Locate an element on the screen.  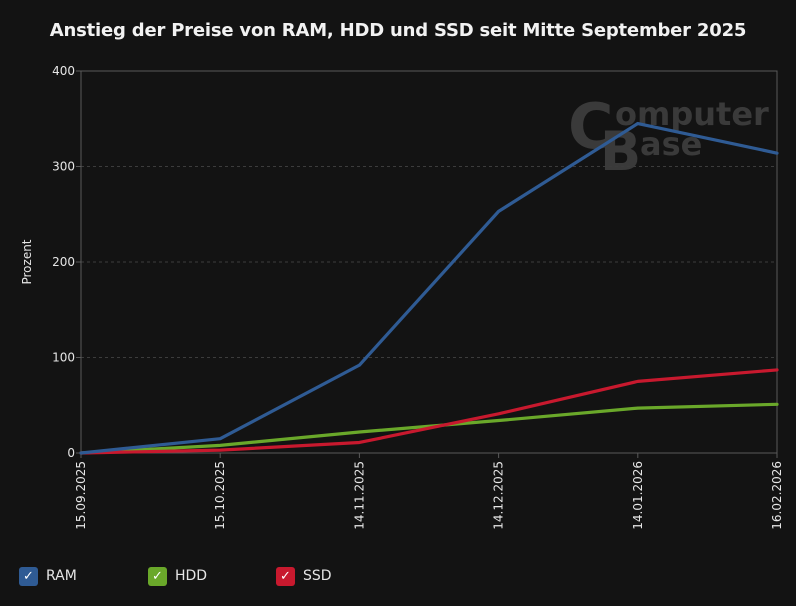
y-tick-label-300: 300 is located at coordinates (63, 167).